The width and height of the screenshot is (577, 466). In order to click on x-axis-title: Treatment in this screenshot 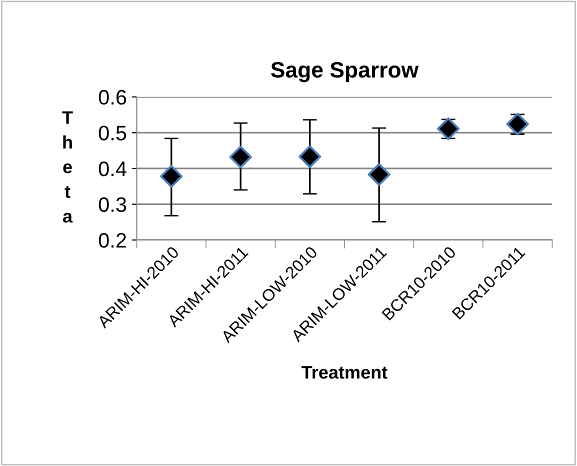, I will do `click(345, 372)`.